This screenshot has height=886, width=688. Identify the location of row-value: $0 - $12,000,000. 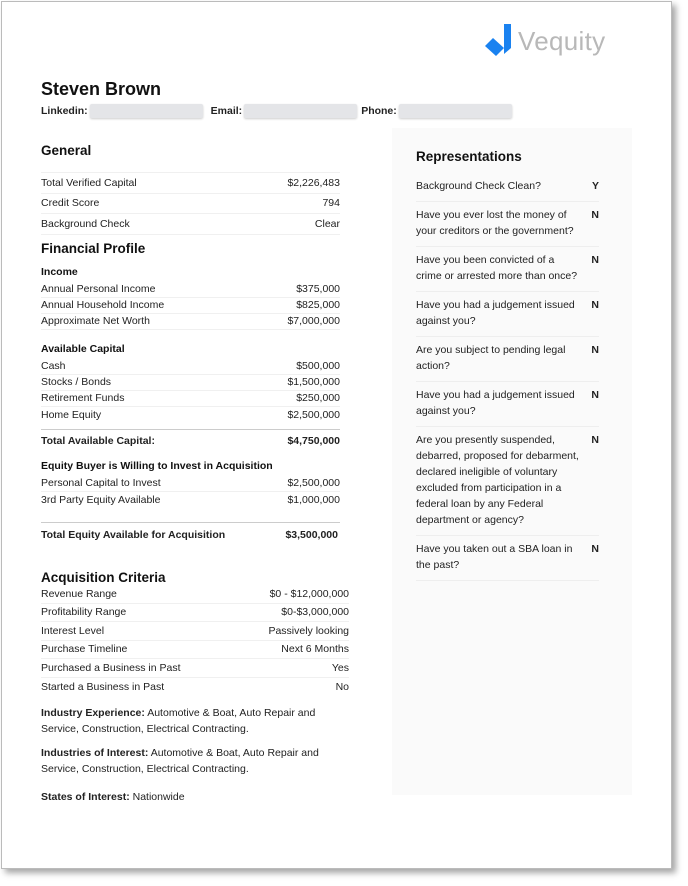
(309, 593).